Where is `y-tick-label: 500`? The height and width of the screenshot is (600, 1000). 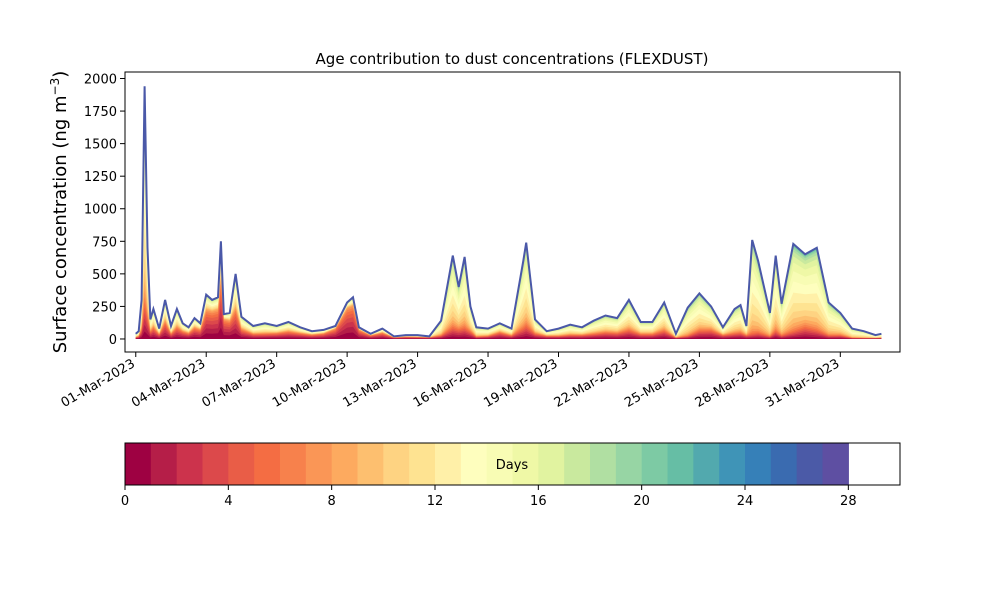 y-tick-label: 500 is located at coordinates (104, 275).